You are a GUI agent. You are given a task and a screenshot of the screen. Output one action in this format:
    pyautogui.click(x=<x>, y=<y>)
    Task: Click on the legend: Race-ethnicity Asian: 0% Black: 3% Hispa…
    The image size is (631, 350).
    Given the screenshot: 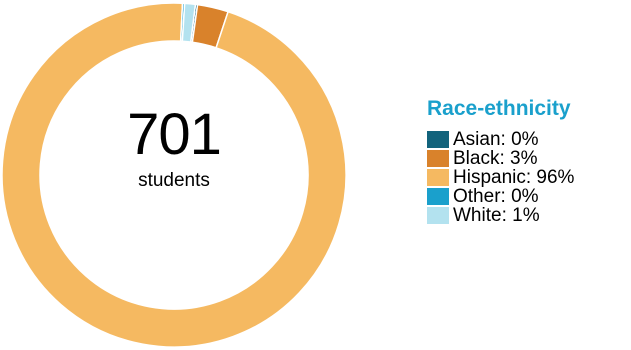 What is the action you would take?
    pyautogui.click(x=500, y=160)
    